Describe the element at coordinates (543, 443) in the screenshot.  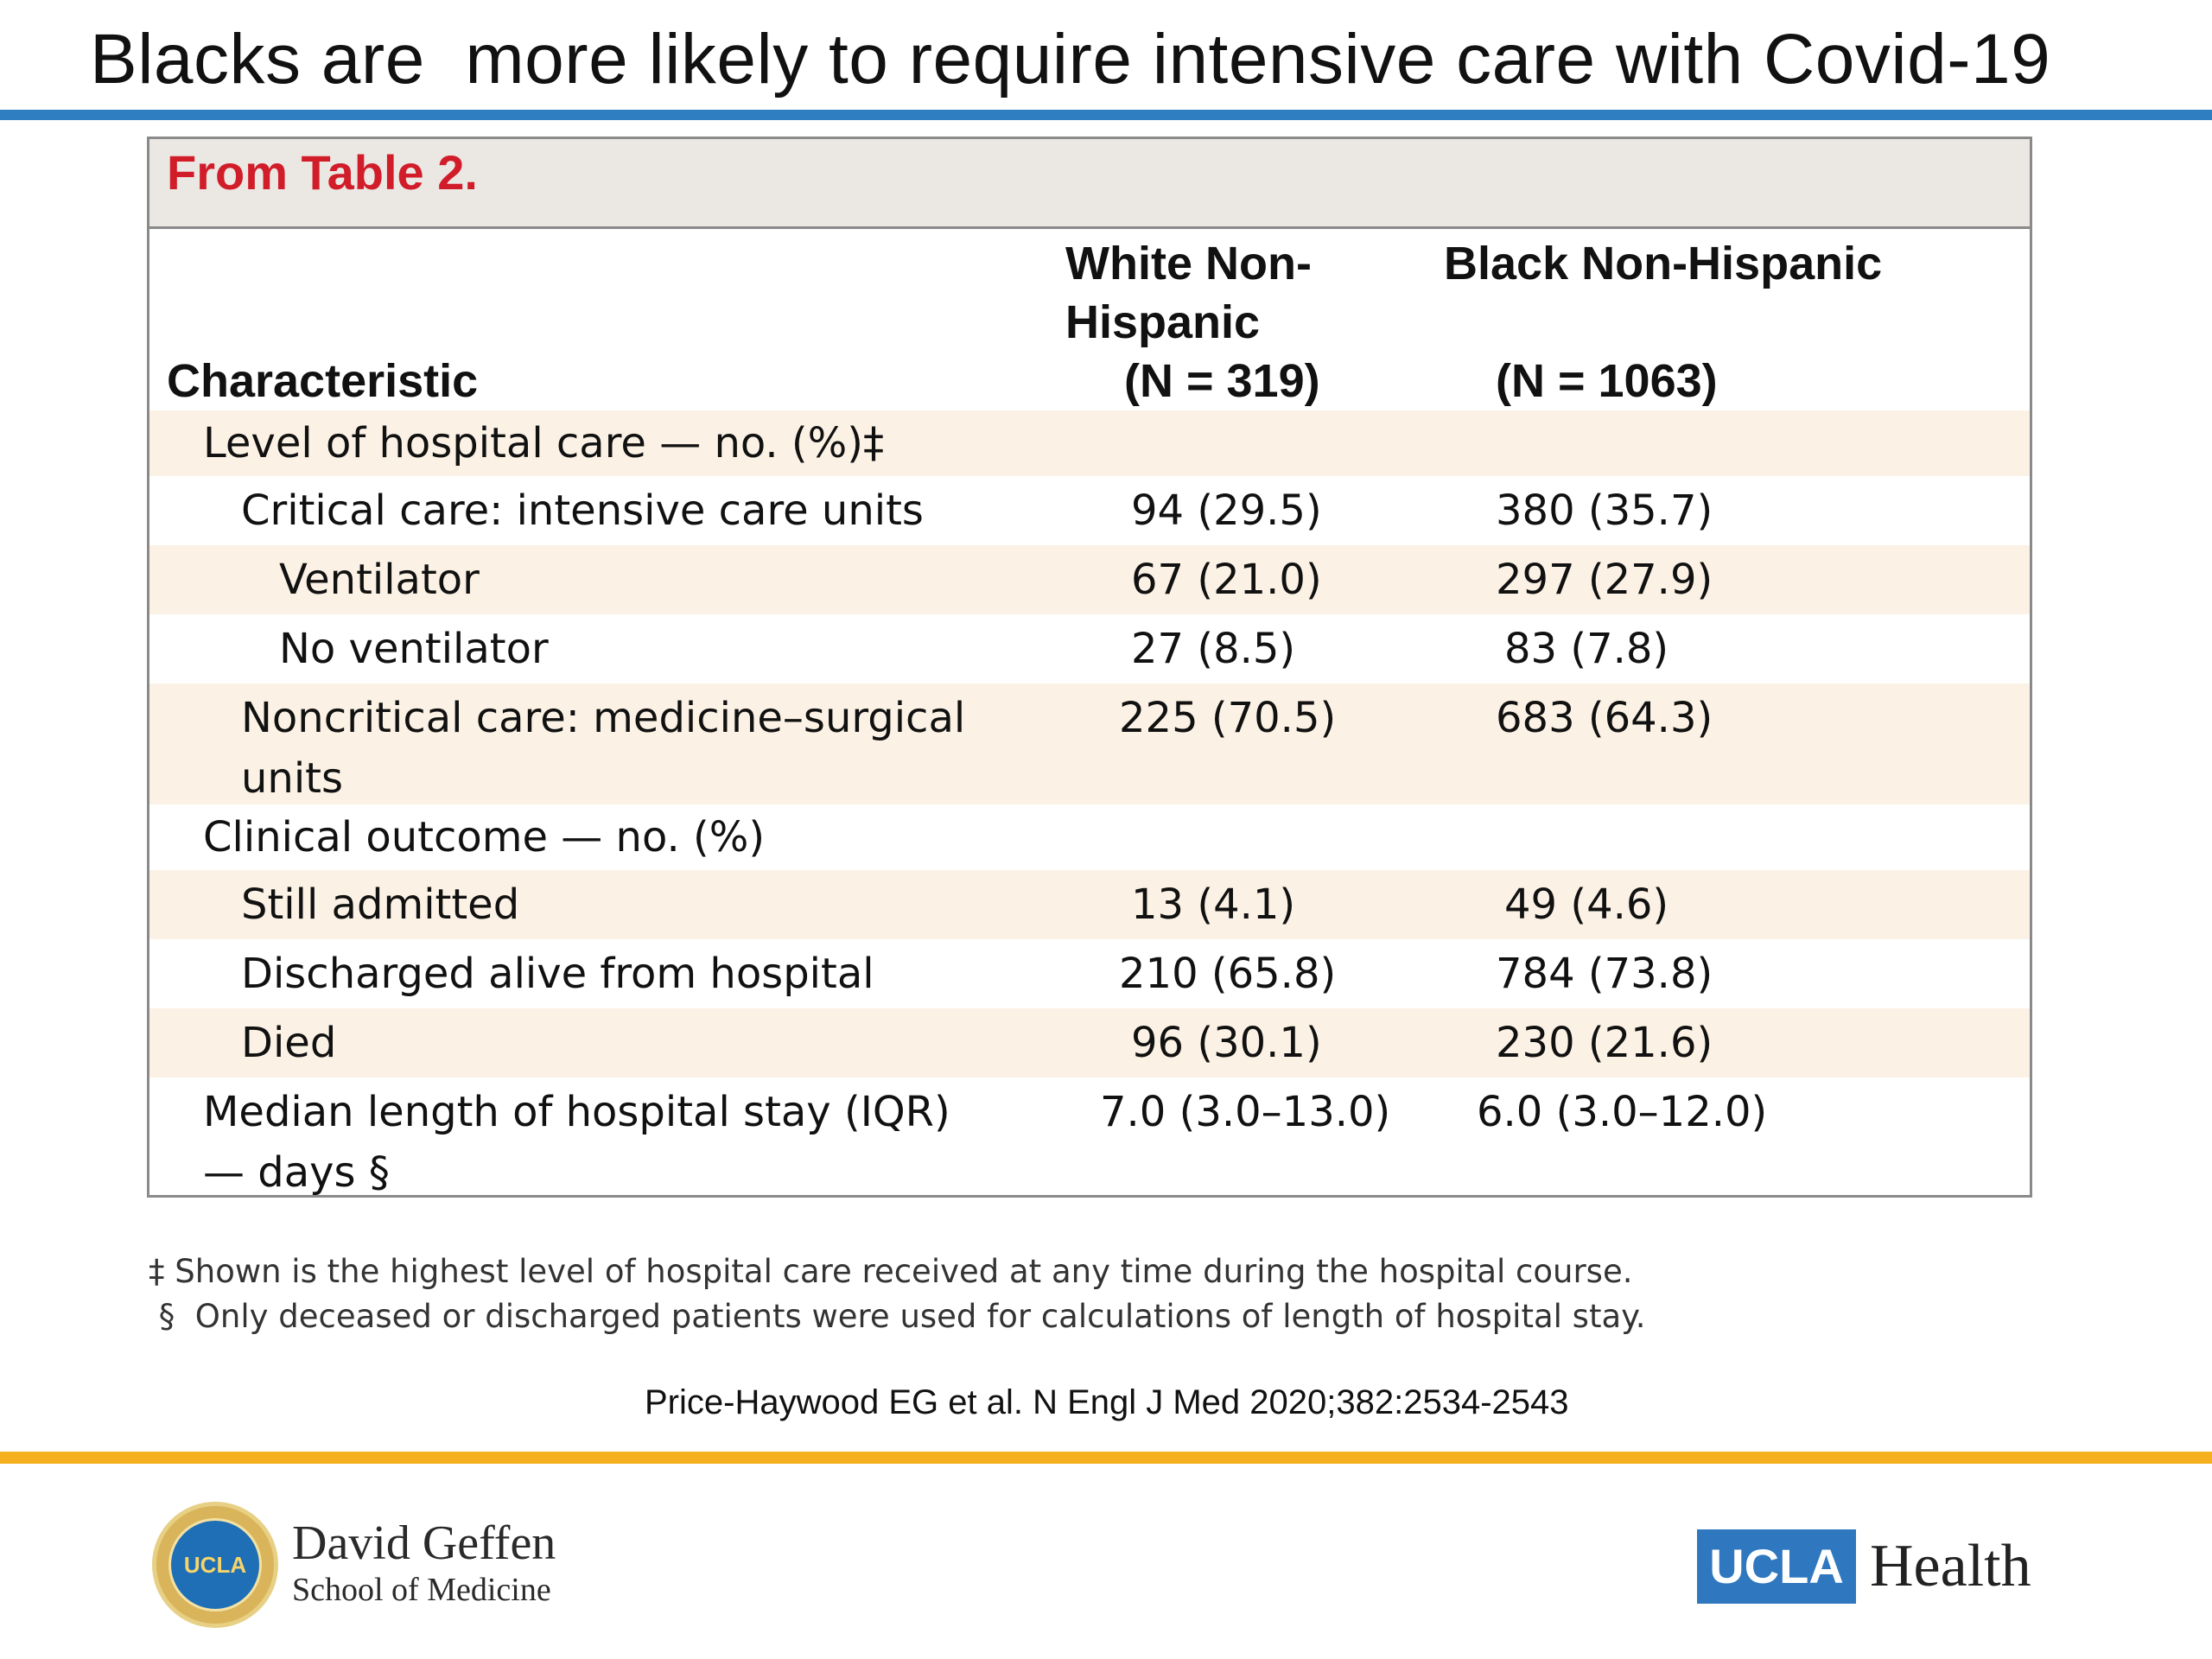
I see `row-label: Level of hospital care — no. (%)‡` at that location.